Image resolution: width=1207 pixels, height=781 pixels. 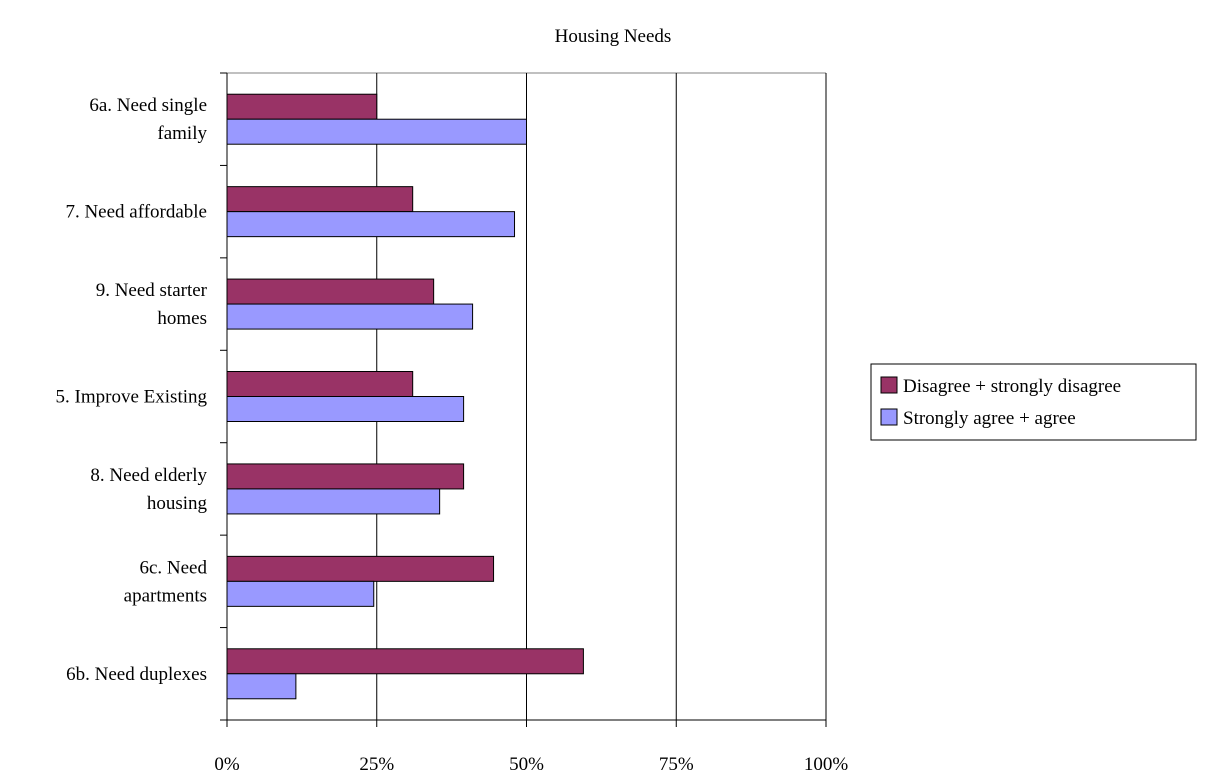 What do you see at coordinates (148, 119) in the screenshot?
I see `category-label-0: 6a. Need single family` at bounding box center [148, 119].